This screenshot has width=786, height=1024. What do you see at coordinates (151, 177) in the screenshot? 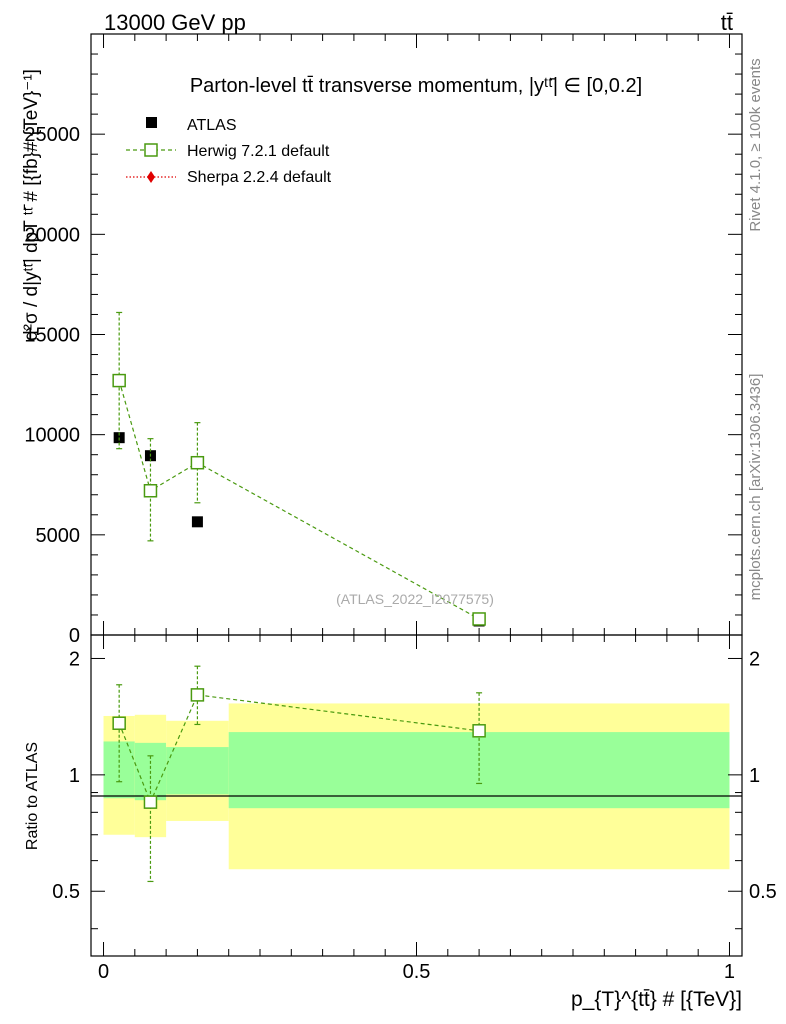
I see `legend-sherpa-marker` at bounding box center [151, 177].